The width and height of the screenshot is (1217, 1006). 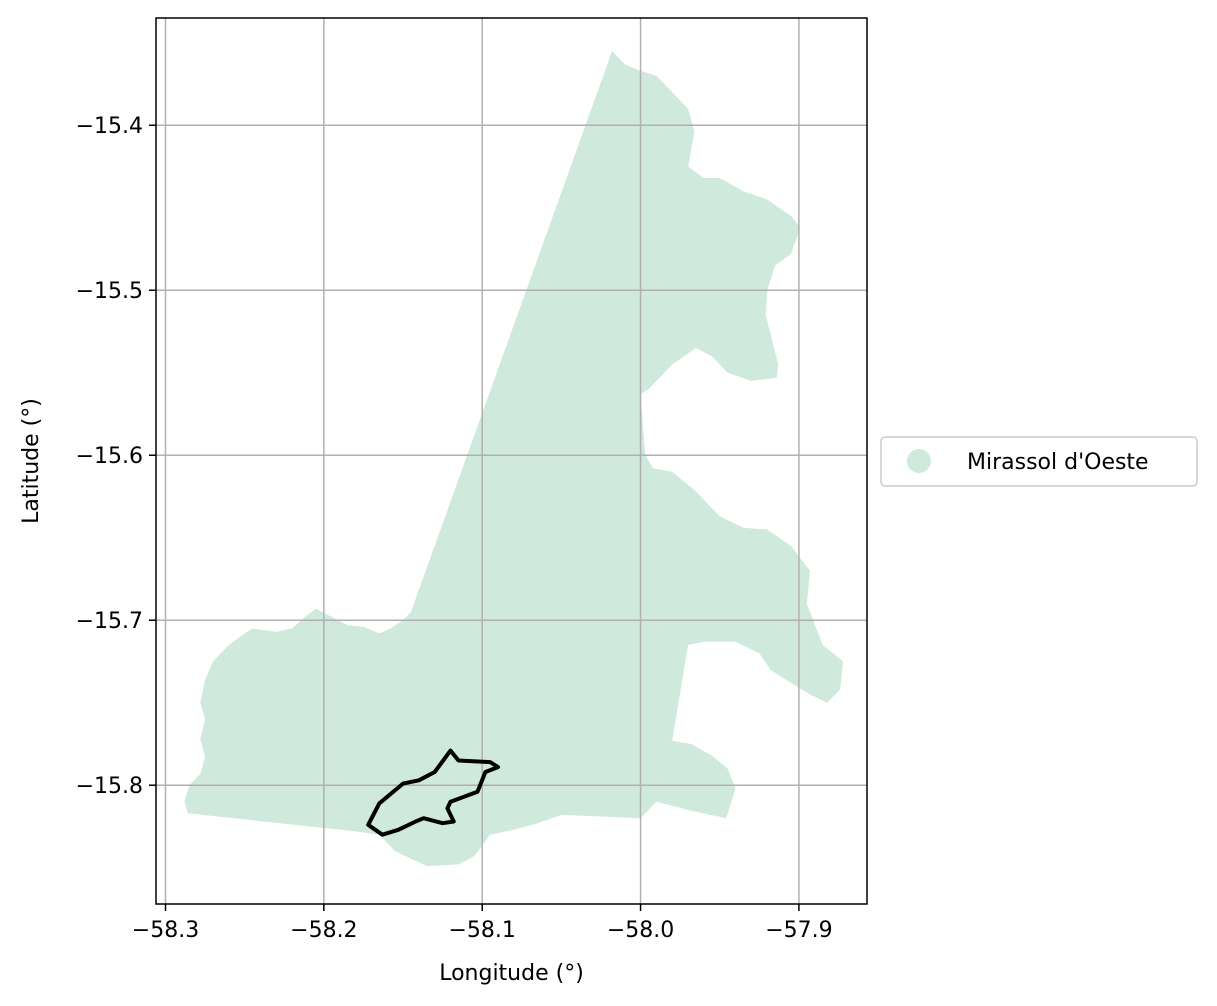 I want to click on y-tick-label: −15.5, so click(x=109, y=291).